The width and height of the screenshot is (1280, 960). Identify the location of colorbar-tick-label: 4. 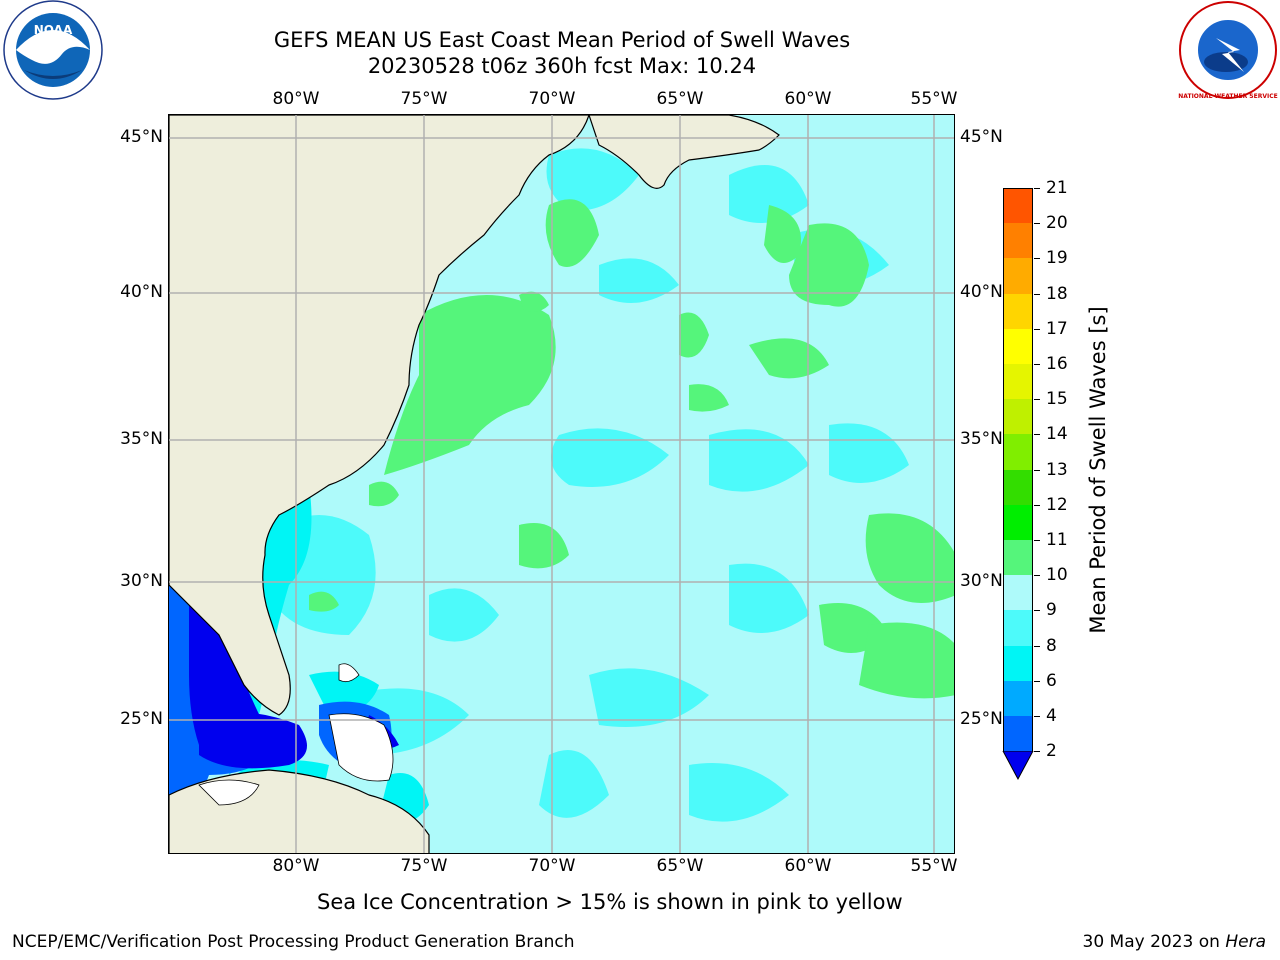
(1051, 716).